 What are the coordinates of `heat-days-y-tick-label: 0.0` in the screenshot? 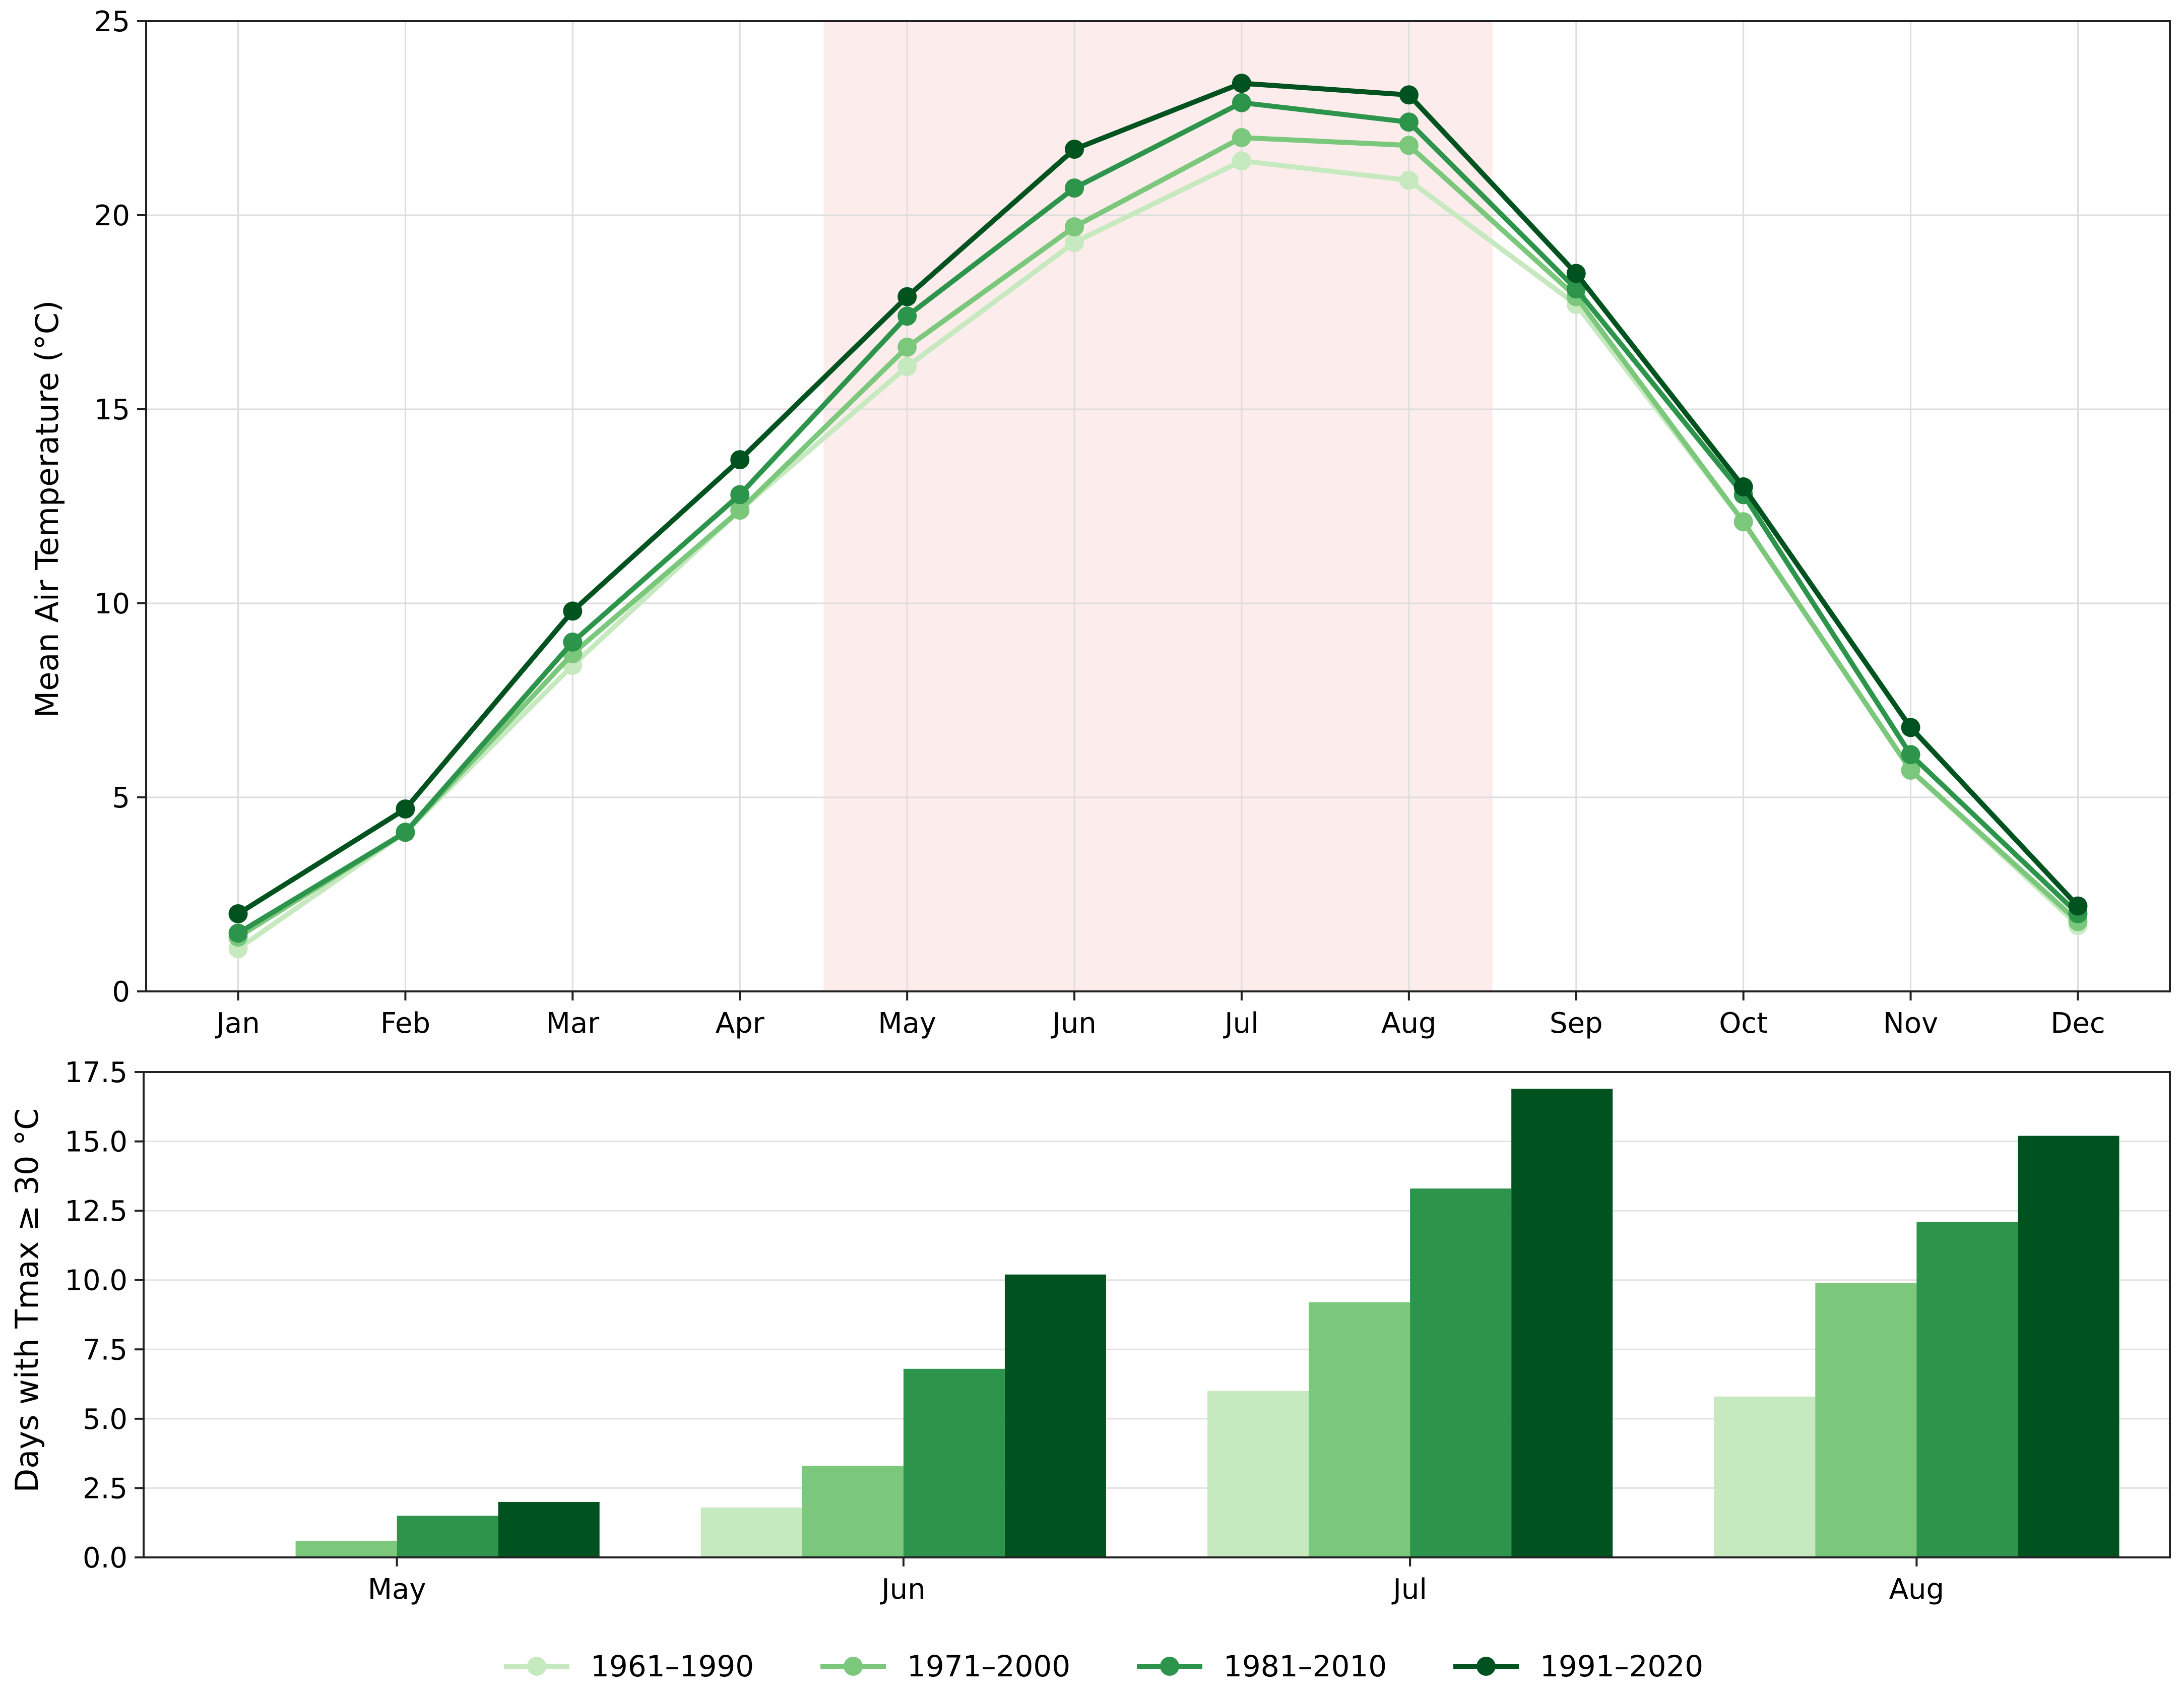 It's located at (105, 1558).